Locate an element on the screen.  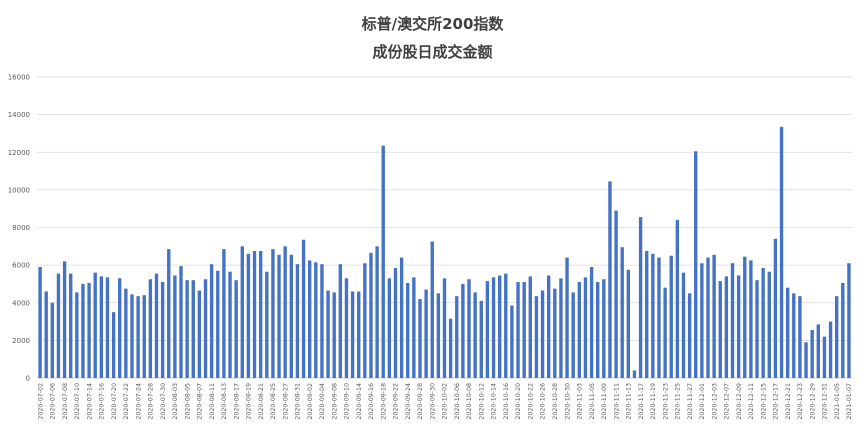
x-tick-label: 2020-08-11 is located at coordinates (212, 401).